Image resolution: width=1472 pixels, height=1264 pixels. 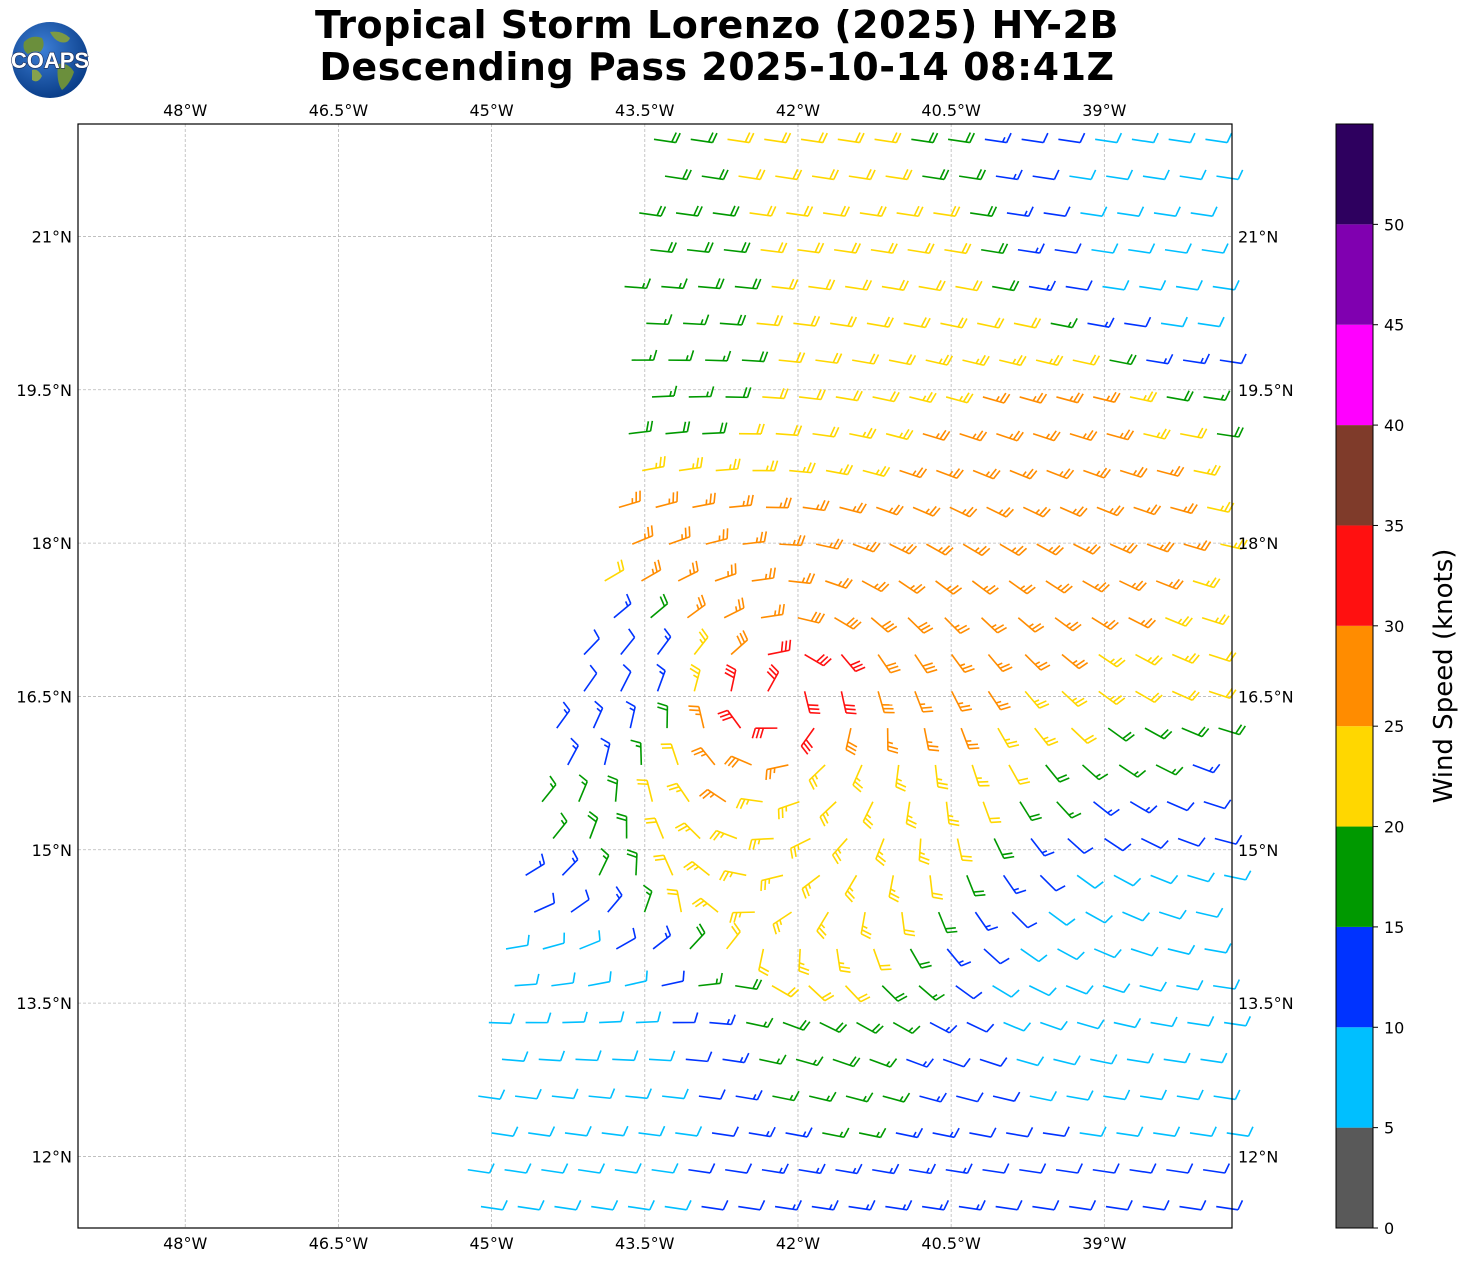 I want to click on colorbar-bin, so click(x=1354, y=274).